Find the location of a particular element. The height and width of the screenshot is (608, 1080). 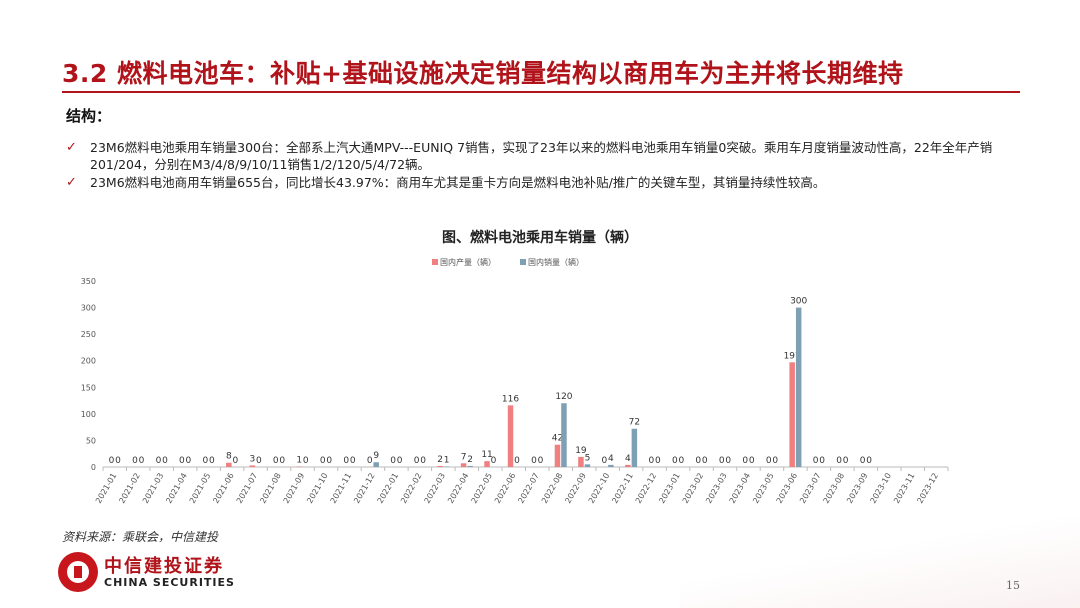

x-tick-label: 2022-10 is located at coordinates (599, 488).